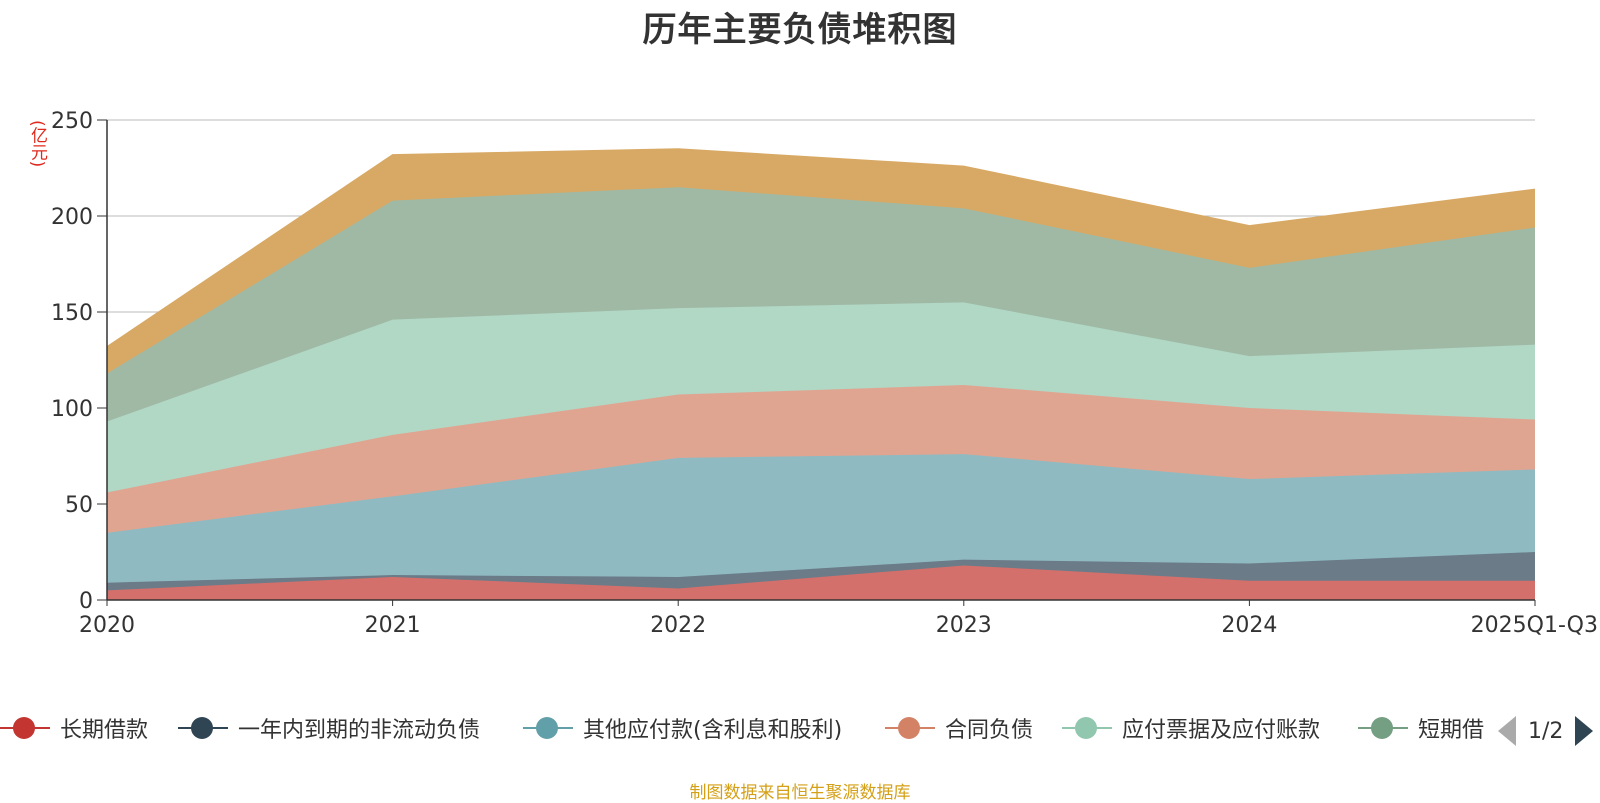 The image size is (1600, 803). I want to click on legend-item: 短期借, so click(1421, 728).